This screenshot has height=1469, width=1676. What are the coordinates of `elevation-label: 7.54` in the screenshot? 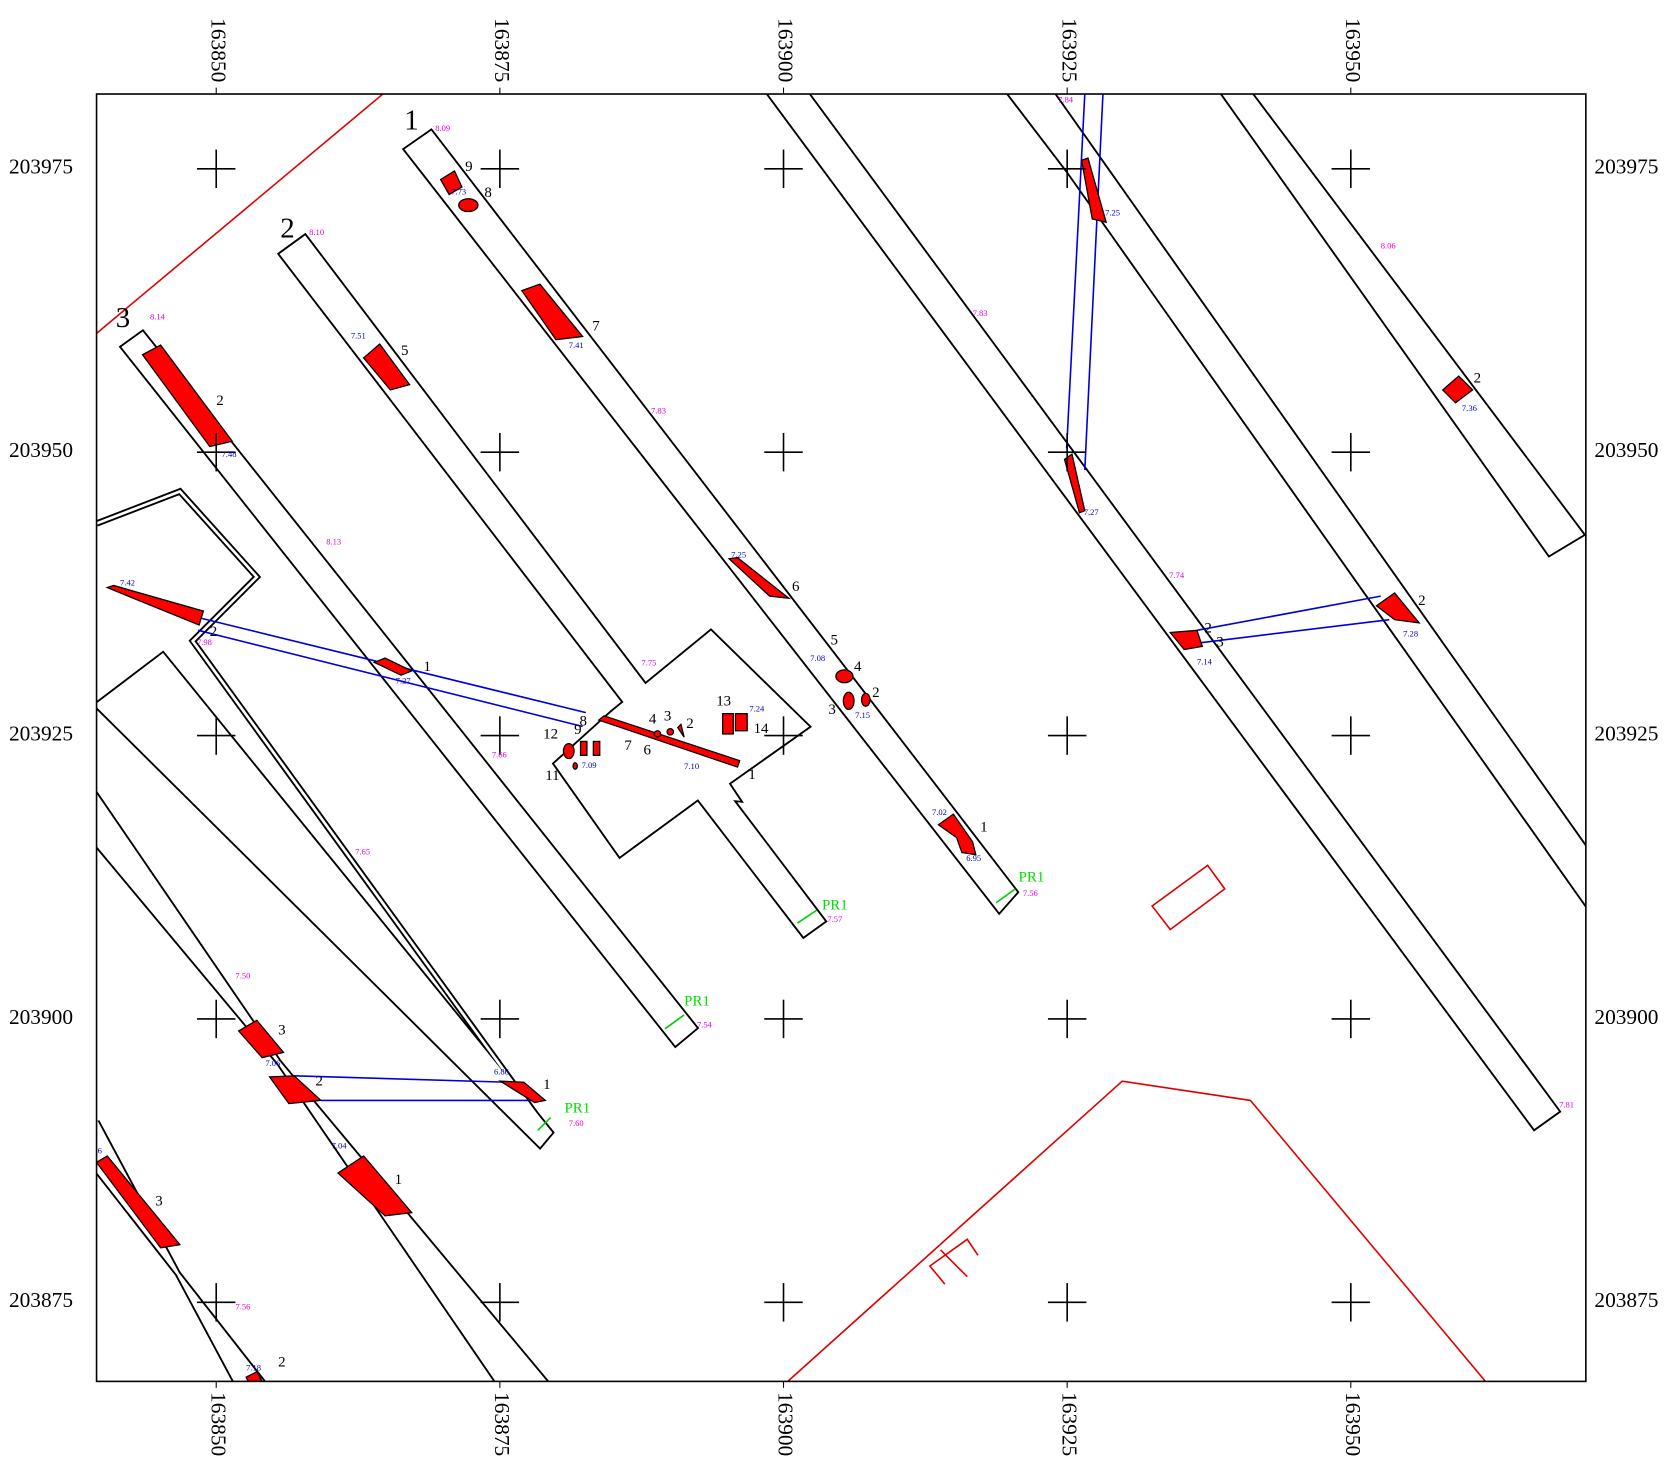 It's located at (705, 1025).